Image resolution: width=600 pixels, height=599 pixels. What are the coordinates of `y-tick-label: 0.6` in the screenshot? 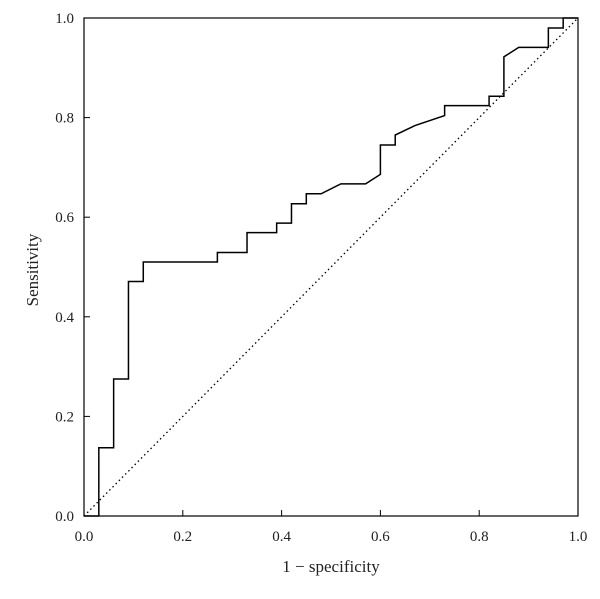 It's located at (64, 218).